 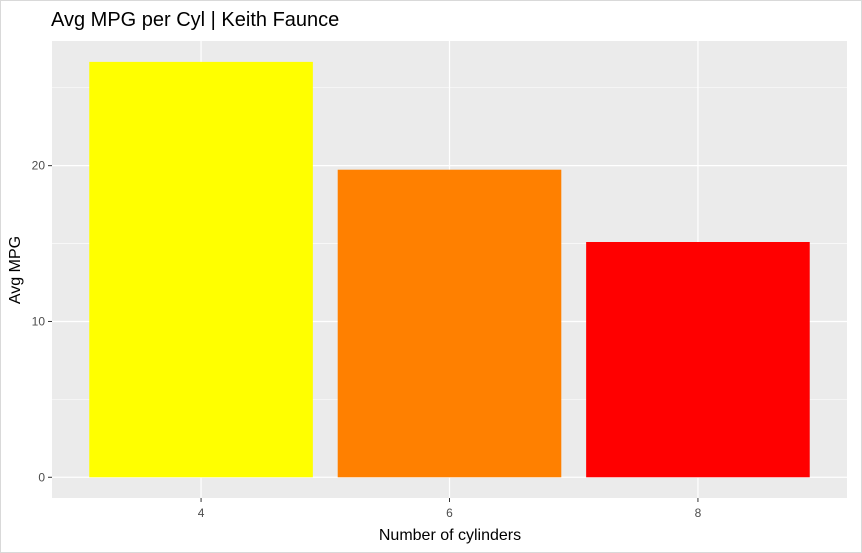 I want to click on chart-title: Avg MPG per Cyl | Keith Faunce, so click(x=195, y=20).